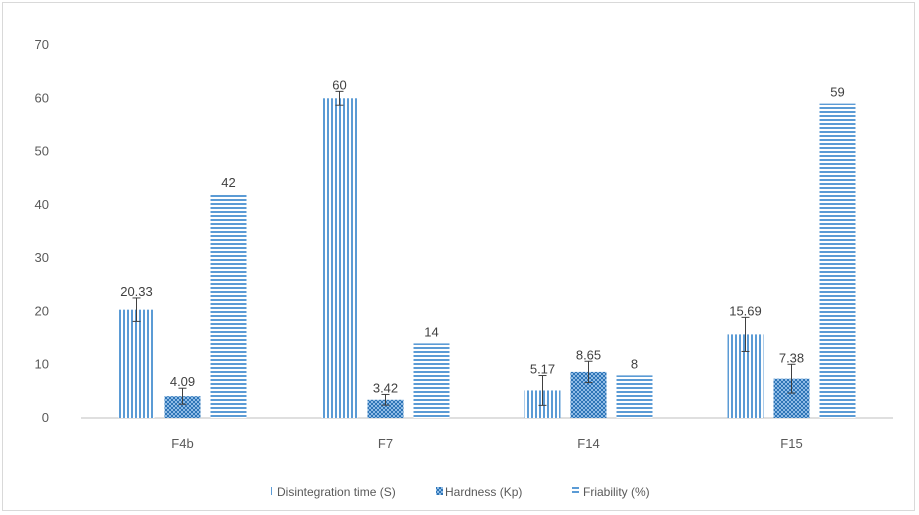 This screenshot has width=919, height=515. Describe the element at coordinates (136, 291) in the screenshot. I see `data-label-f4b-series-1: 20.33` at that location.